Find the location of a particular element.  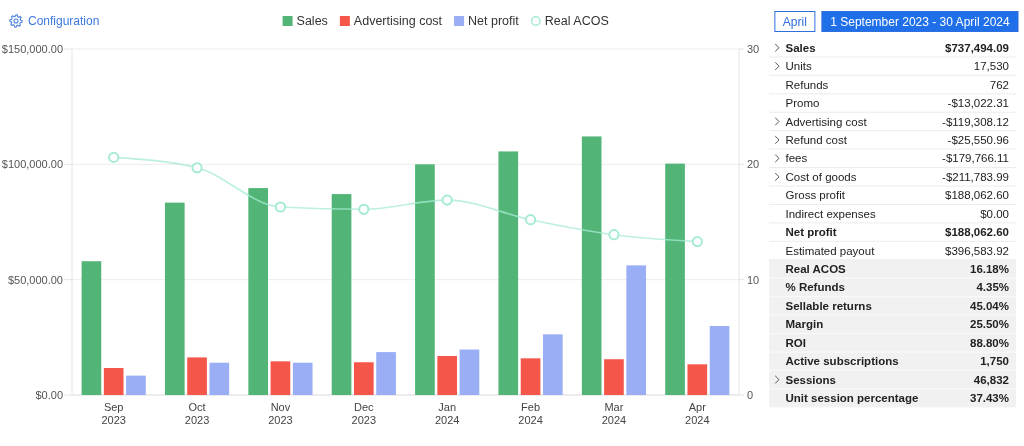

category-label: Indirect expenses is located at coordinates (830, 213).